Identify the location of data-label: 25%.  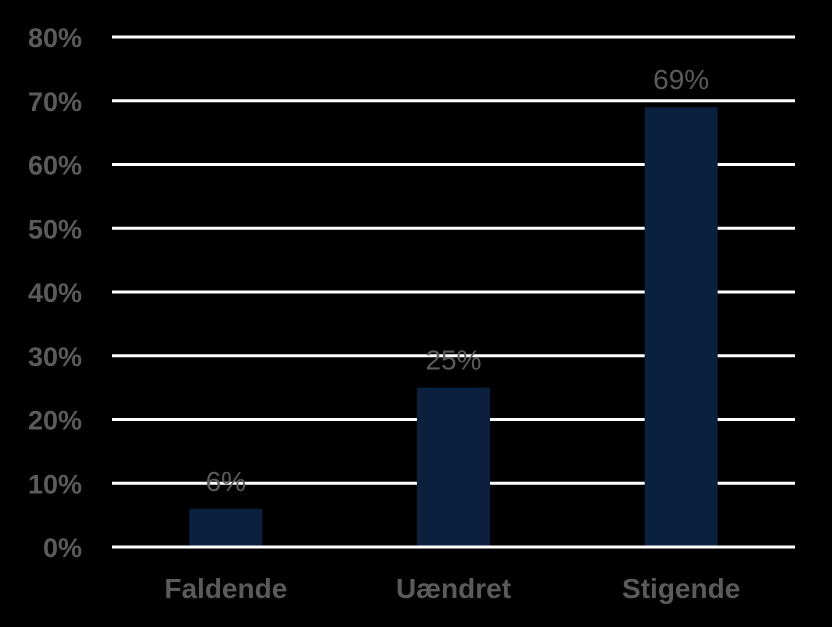
(453, 360).